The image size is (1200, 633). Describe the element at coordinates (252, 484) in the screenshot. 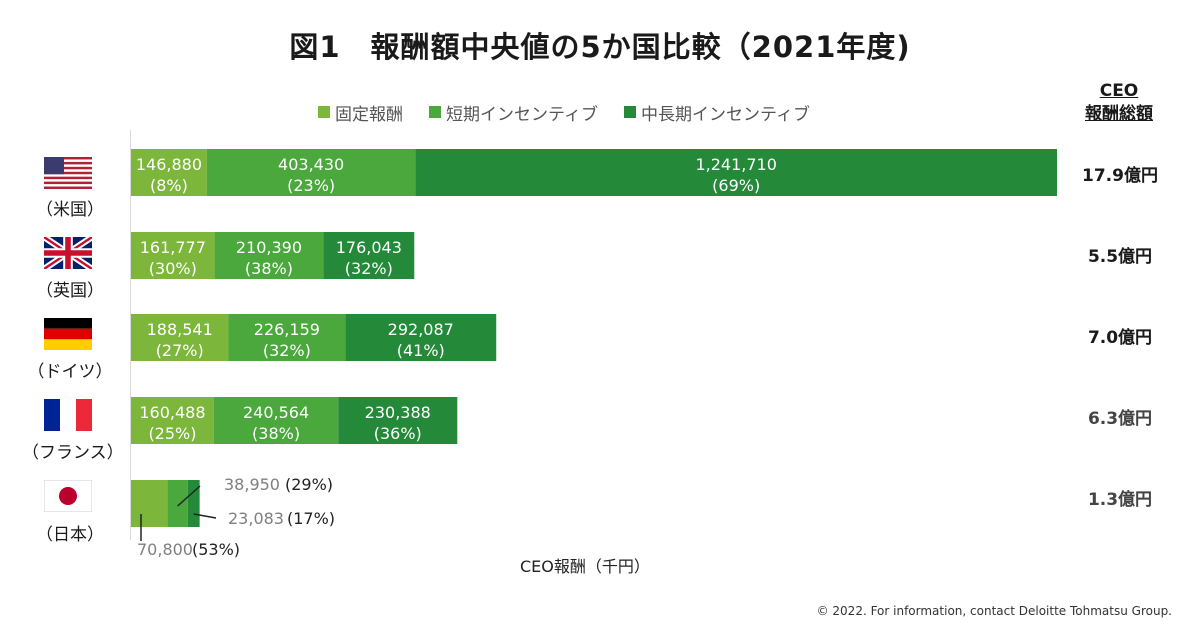

I see `data-label-value-short-4: 38,950` at that location.